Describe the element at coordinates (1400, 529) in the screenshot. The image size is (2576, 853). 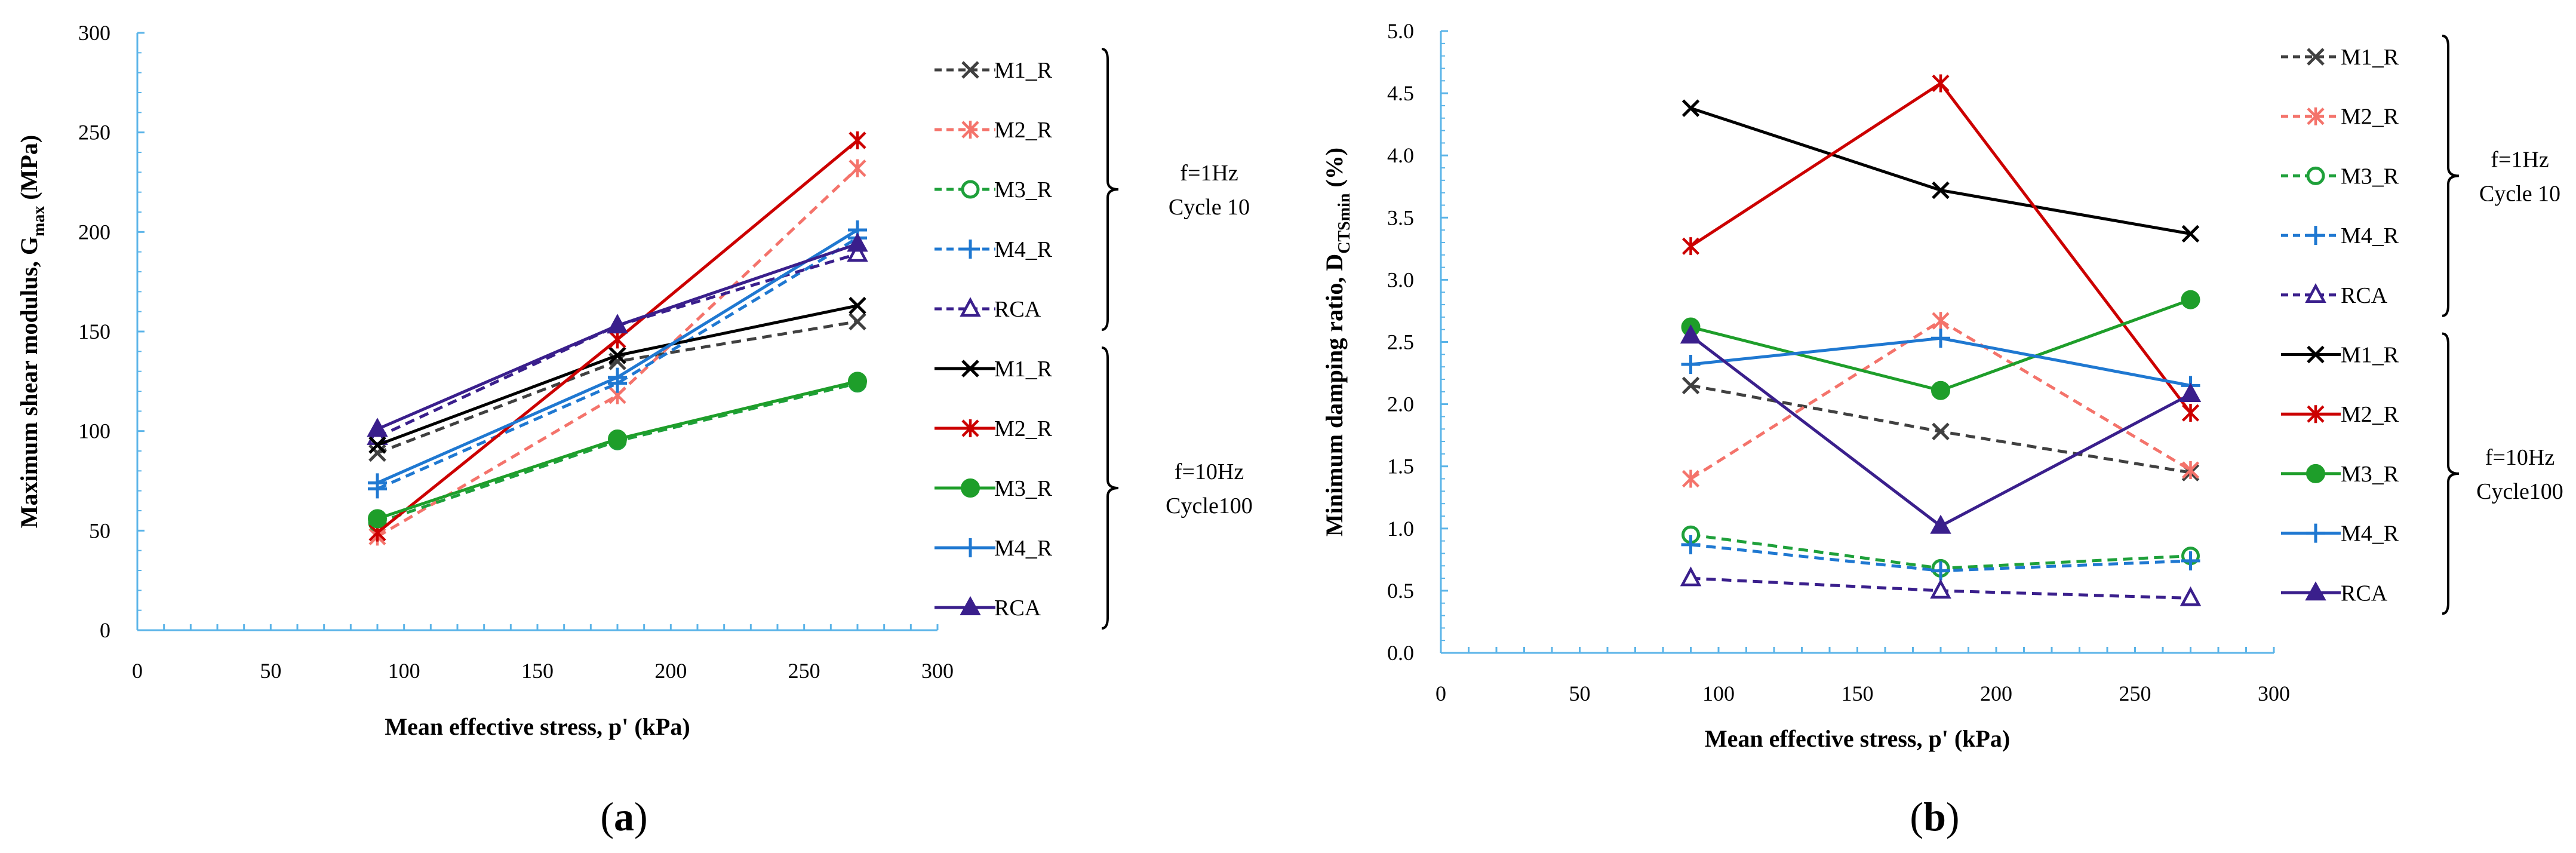
I see `y-tick-label: 1.0` at that location.